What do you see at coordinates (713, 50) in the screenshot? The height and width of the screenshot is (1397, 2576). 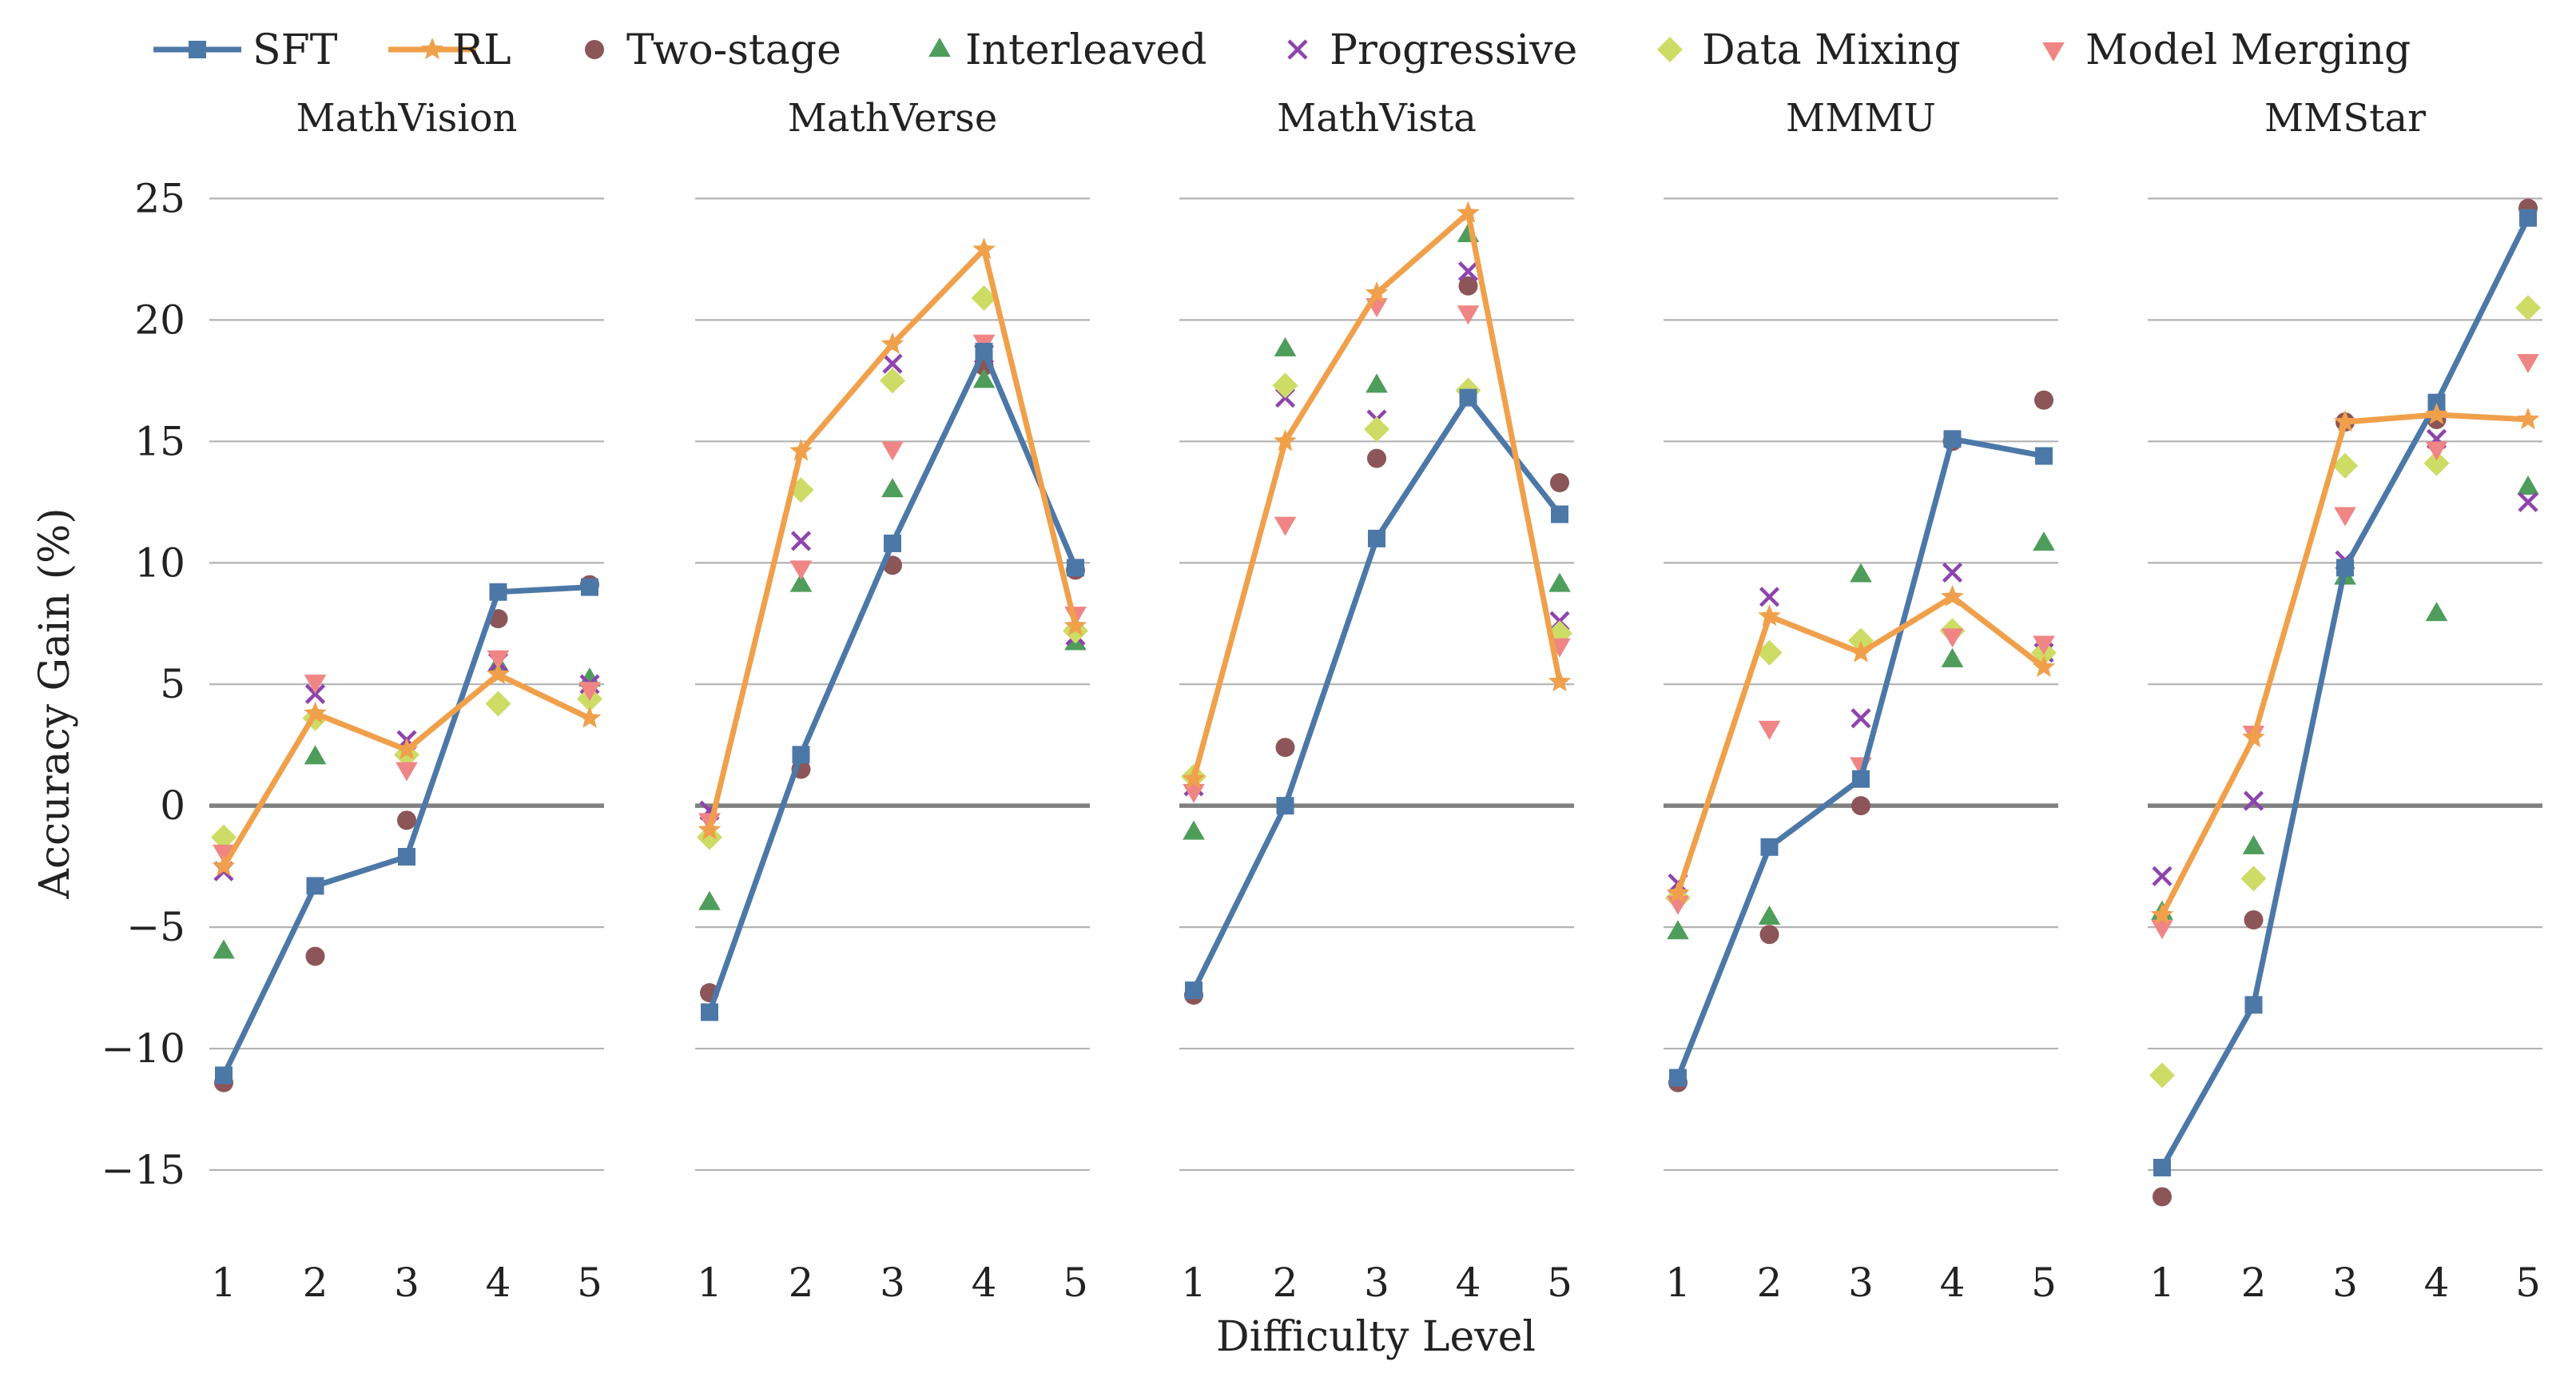 I see `legend-item-two-stage: Two-stage` at bounding box center [713, 50].